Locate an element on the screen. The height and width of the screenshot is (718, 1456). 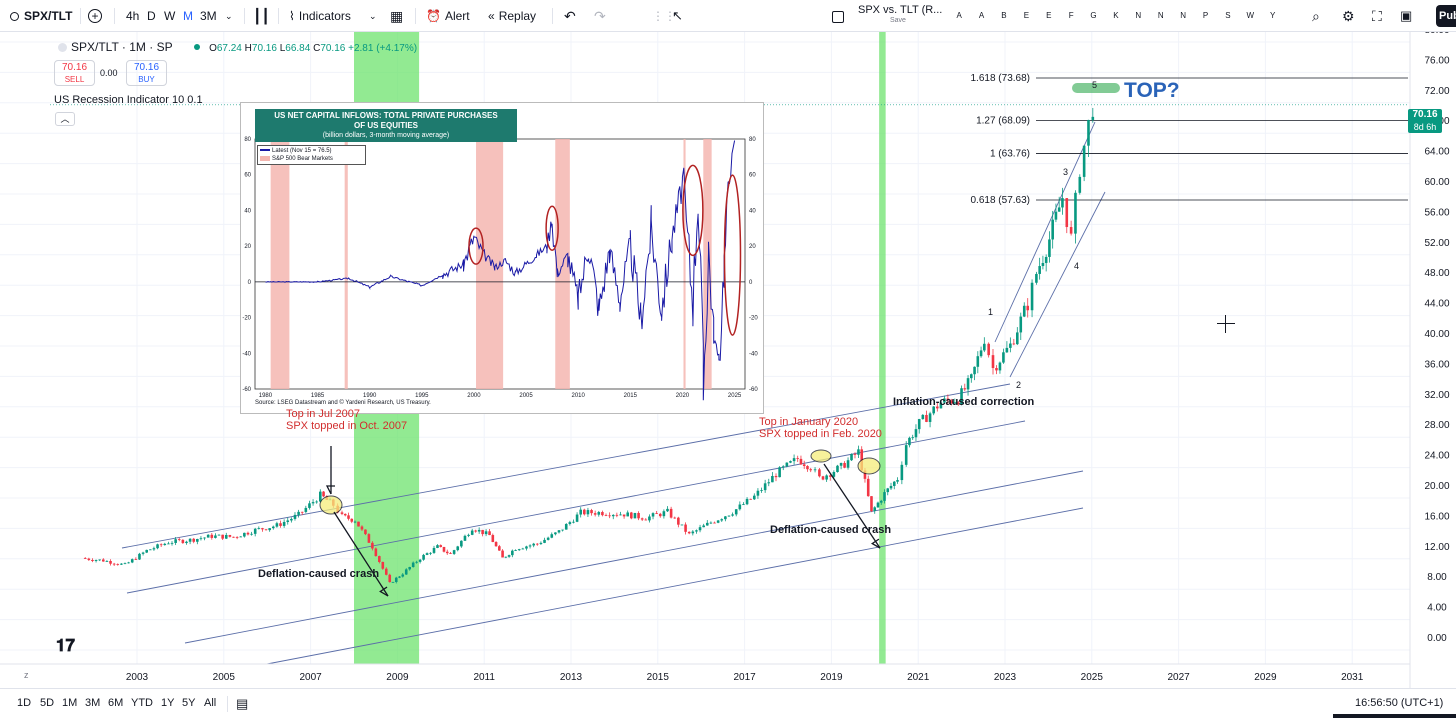
interval-m: M is located at coordinates (188, 16).